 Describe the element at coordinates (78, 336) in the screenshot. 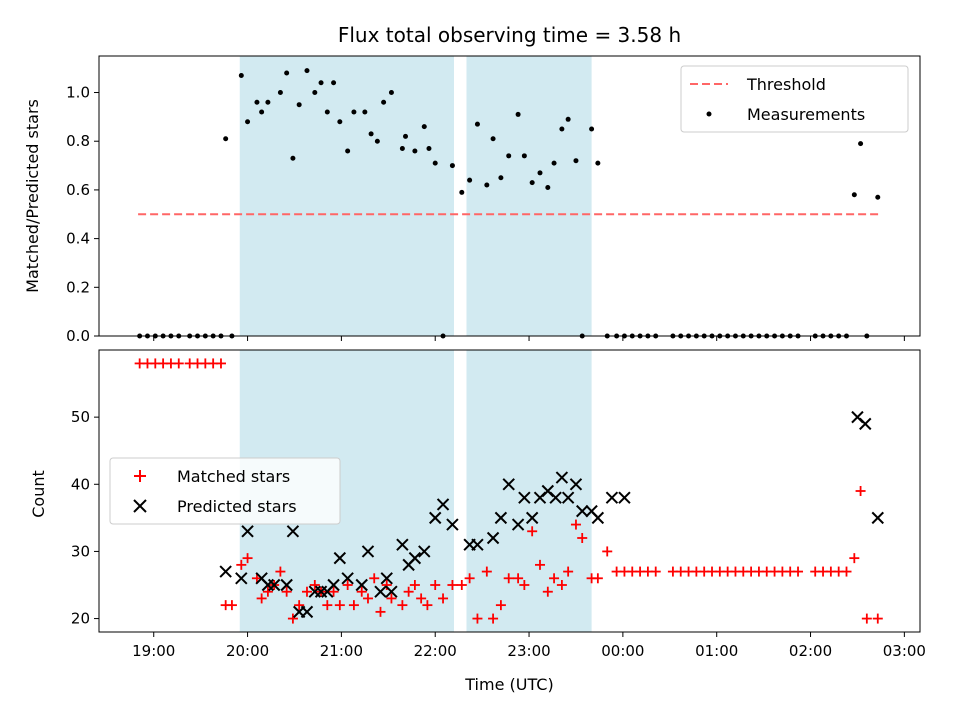

I see `top-y-tick-label: 0.0` at that location.